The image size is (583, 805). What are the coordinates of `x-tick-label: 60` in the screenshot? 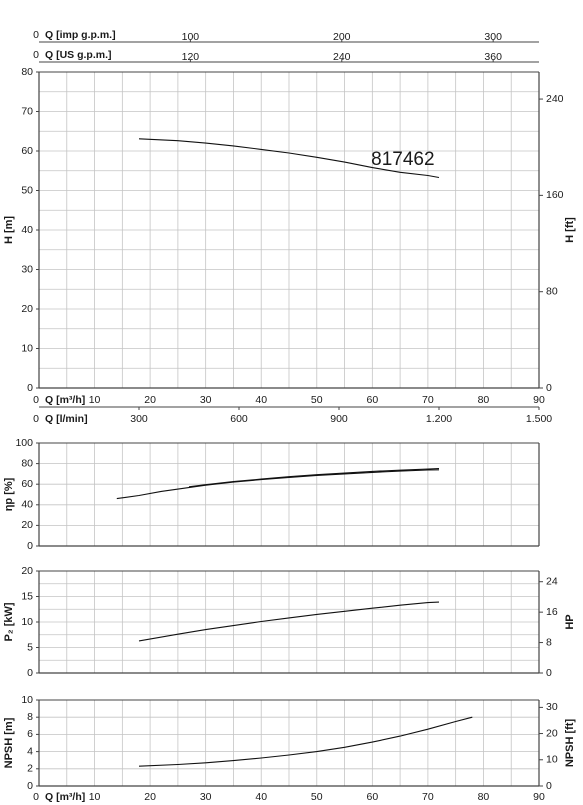 It's located at (372, 400).